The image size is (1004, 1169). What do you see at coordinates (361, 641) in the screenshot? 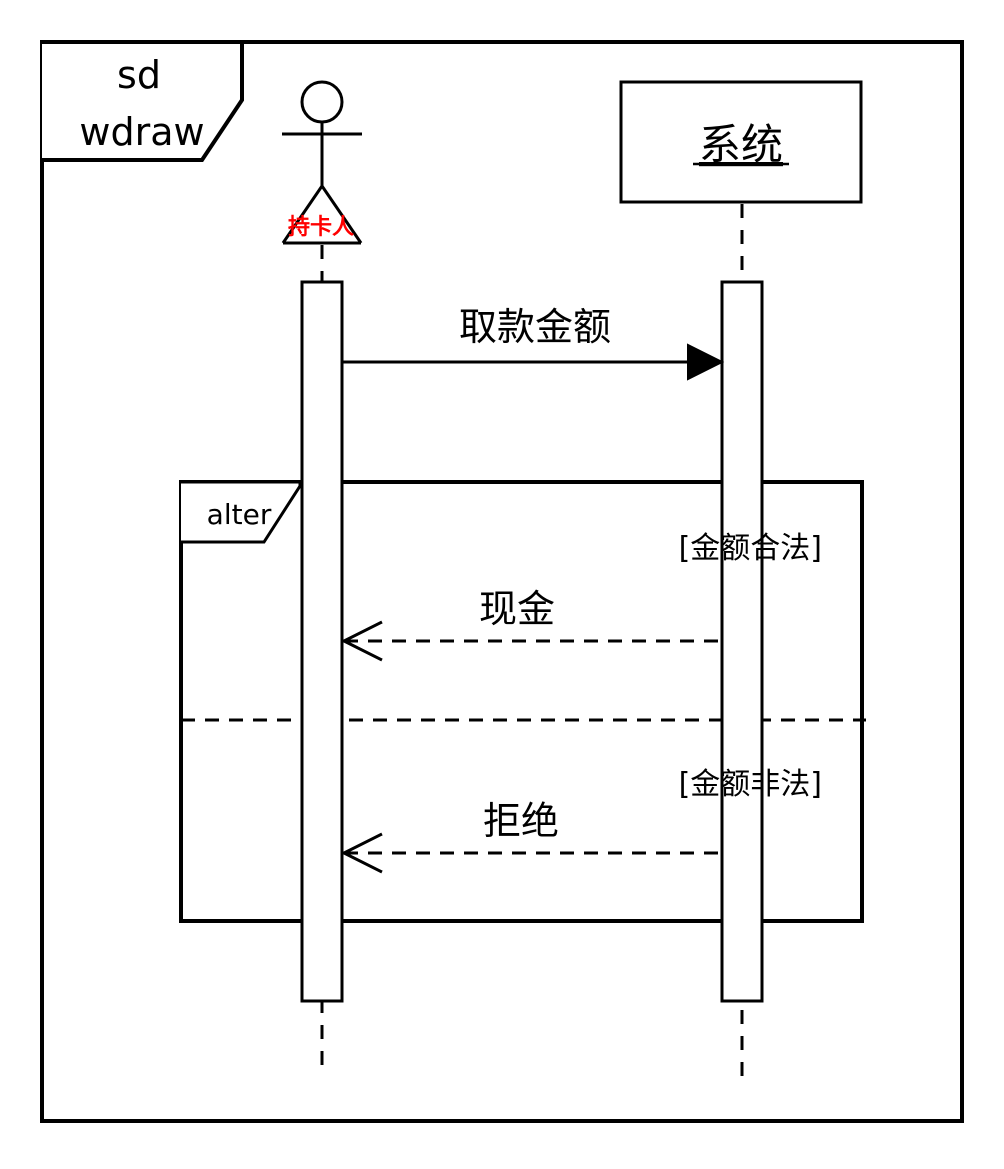
I see `cash-reply-arrowhead` at bounding box center [361, 641].